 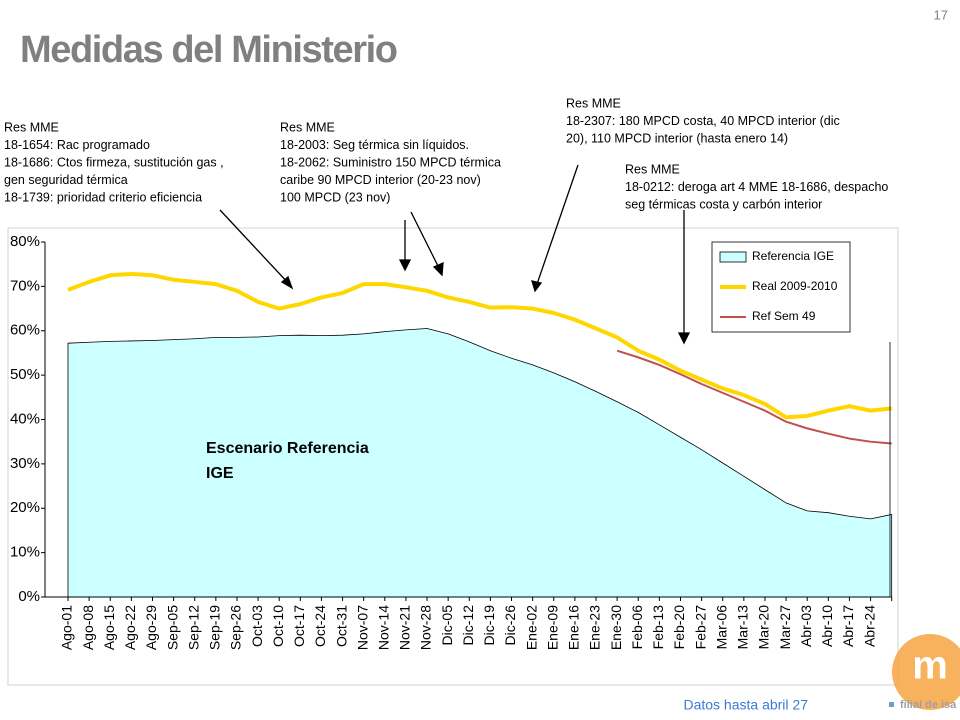 What do you see at coordinates (215, 627) in the screenshot?
I see `x-tick-label: Sep-19` at bounding box center [215, 627].